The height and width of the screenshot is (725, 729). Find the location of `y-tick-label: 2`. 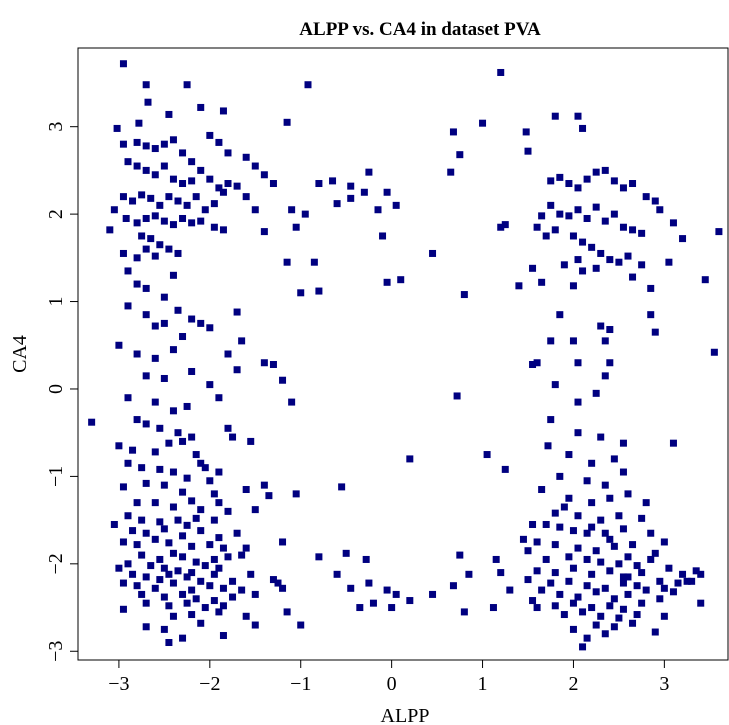

y-tick-label: 2 is located at coordinates (56, 214).